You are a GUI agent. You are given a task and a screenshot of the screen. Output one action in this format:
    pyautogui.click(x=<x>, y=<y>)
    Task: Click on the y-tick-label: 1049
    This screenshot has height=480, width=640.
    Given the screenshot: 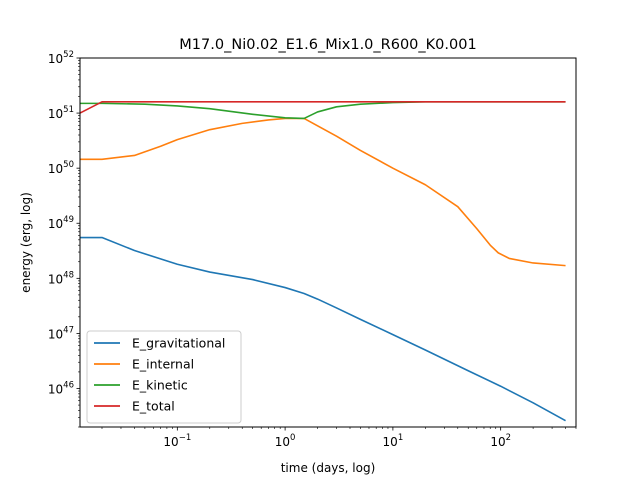 What is the action you would take?
    pyautogui.click(x=61, y=223)
    